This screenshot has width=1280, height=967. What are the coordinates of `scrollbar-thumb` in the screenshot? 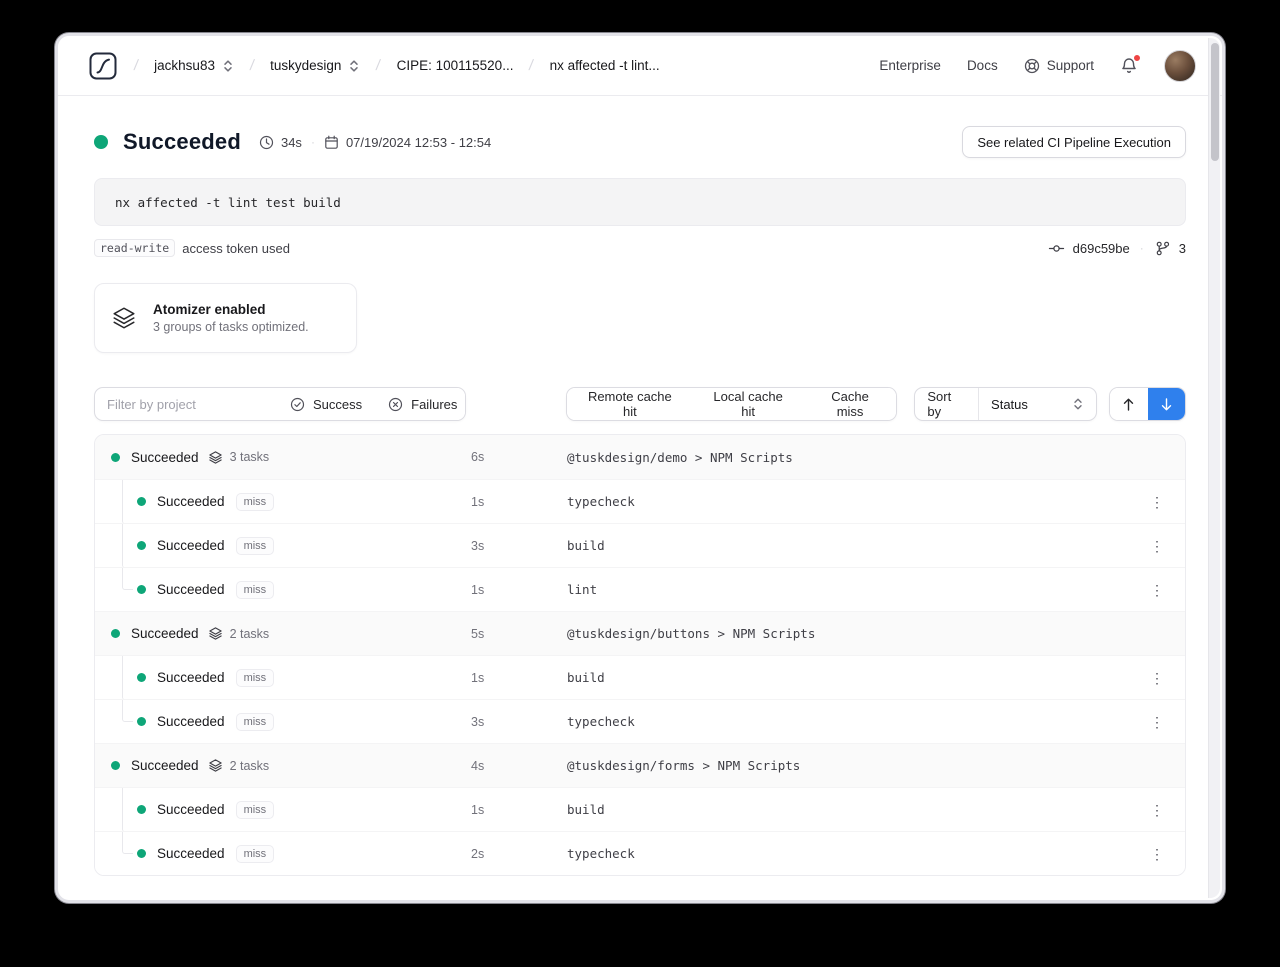 It's located at (1215, 102).